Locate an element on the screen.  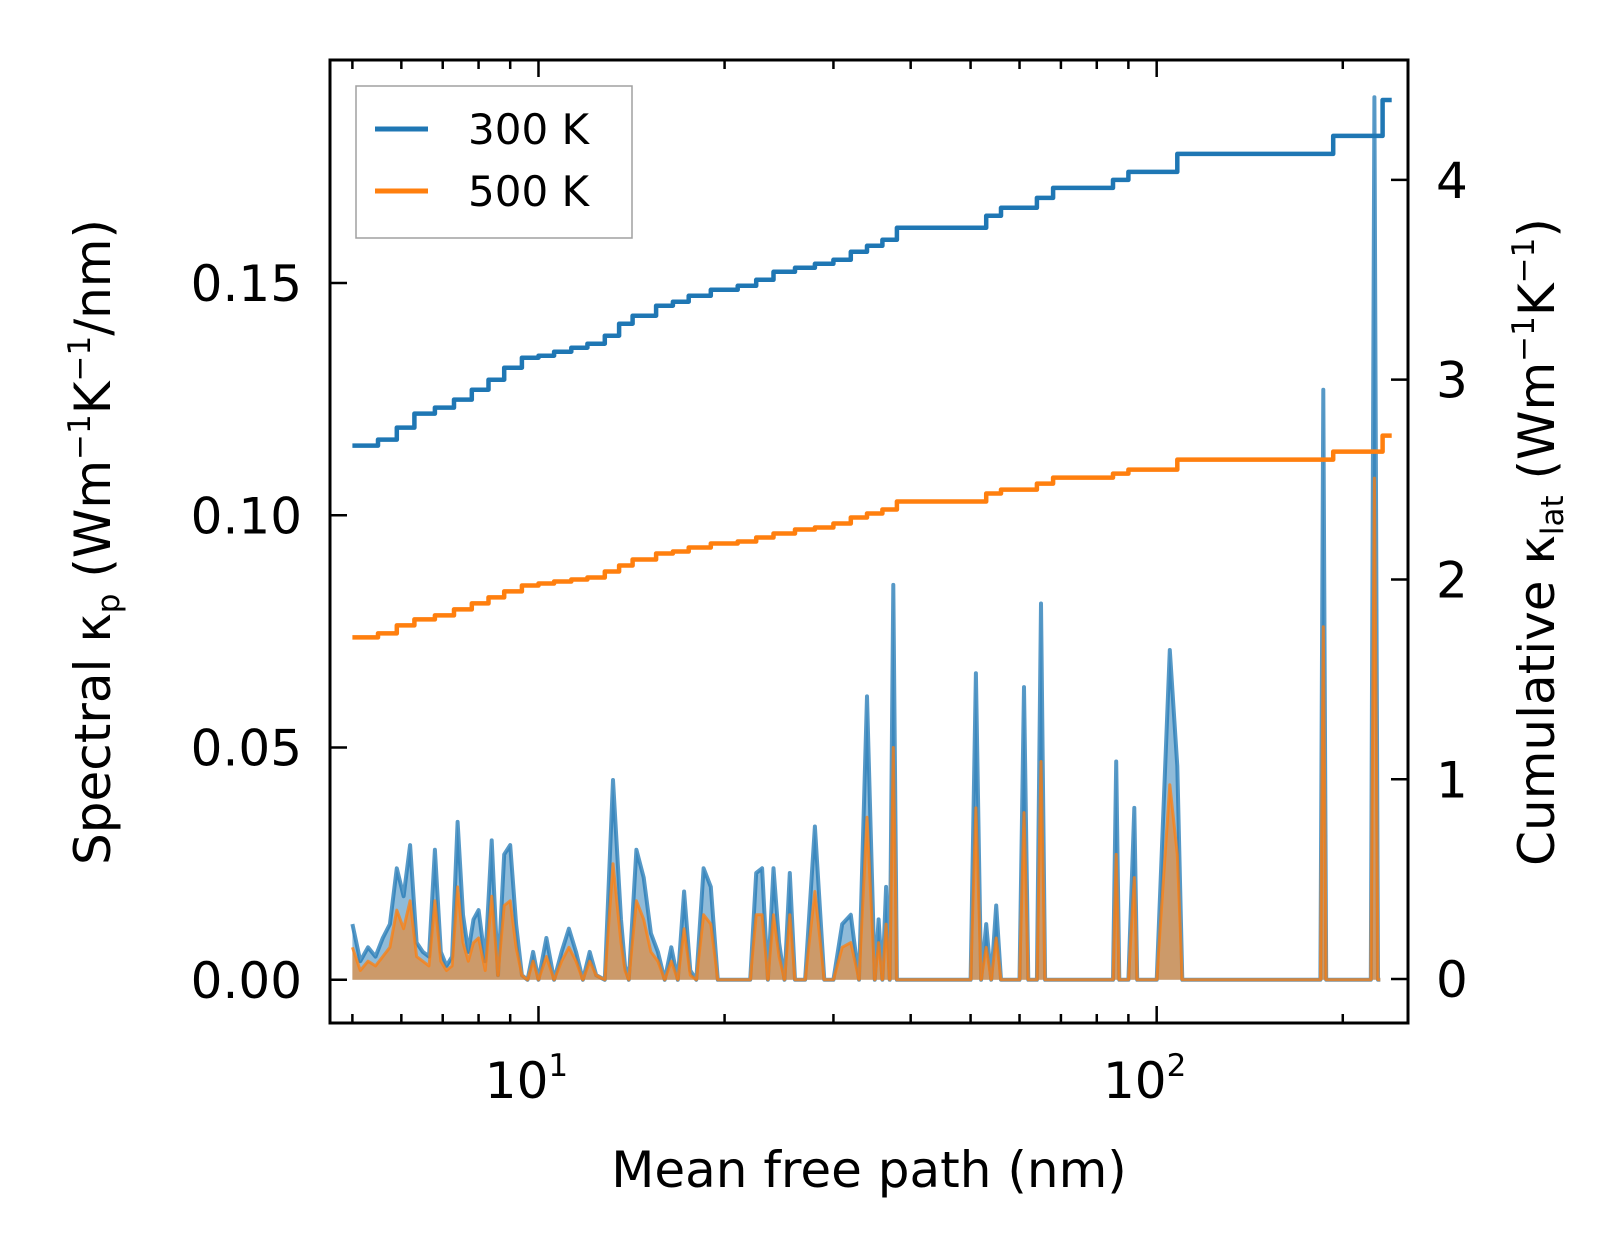
y-left-tick-label: 0.05 is located at coordinates (246, 749).